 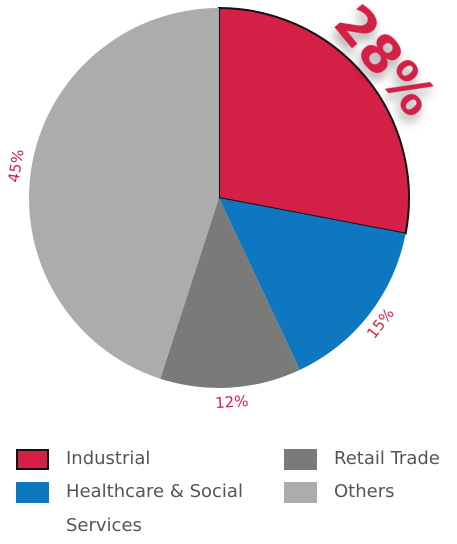 I want to click on legend-item: Retail Trade, so click(x=365, y=458).